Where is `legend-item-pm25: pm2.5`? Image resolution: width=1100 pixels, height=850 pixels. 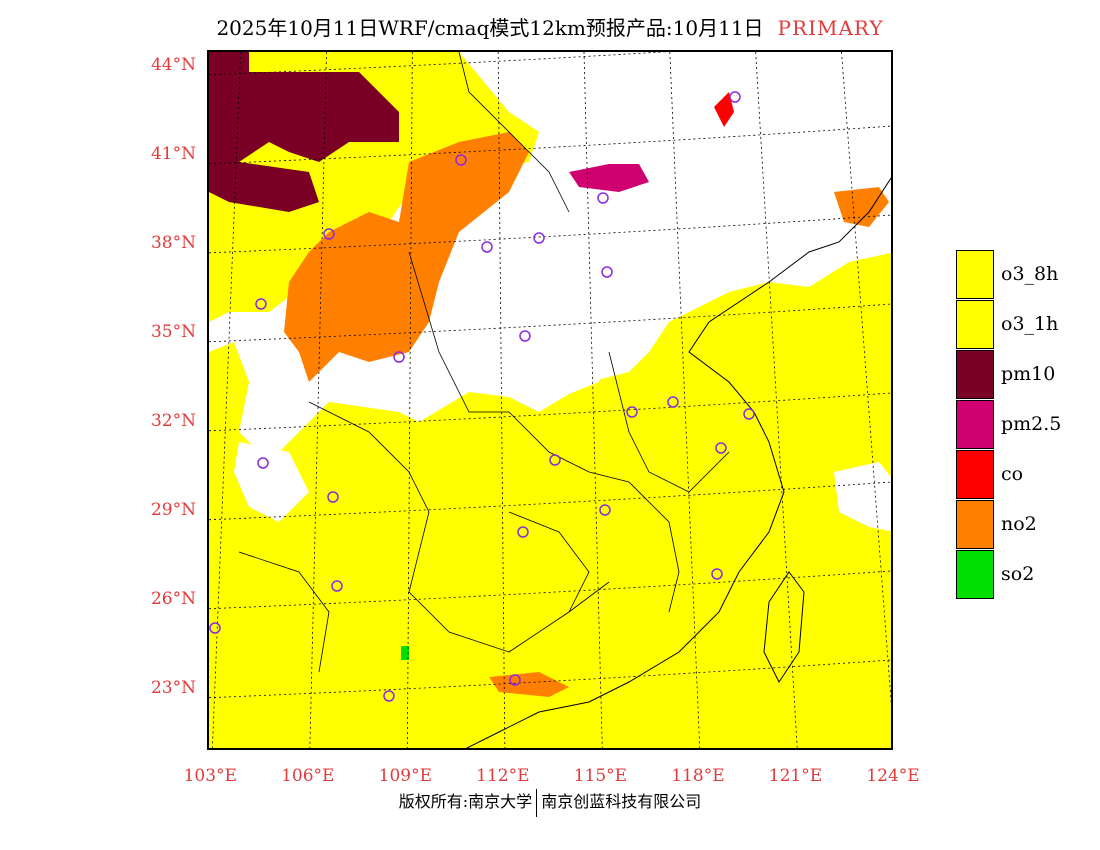
legend-item-pm25: pm2.5 is located at coordinates (1016, 424).